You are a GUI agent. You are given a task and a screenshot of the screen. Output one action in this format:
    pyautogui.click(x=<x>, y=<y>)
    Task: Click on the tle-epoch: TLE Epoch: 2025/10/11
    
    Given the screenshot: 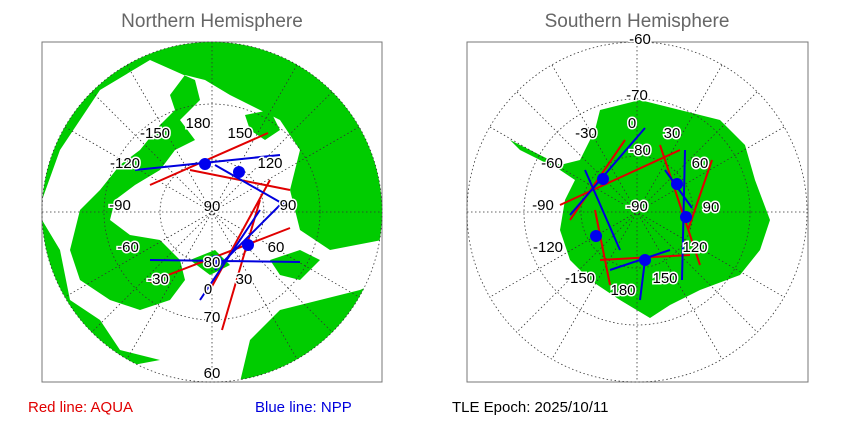 What is the action you would take?
    pyautogui.click(x=530, y=407)
    